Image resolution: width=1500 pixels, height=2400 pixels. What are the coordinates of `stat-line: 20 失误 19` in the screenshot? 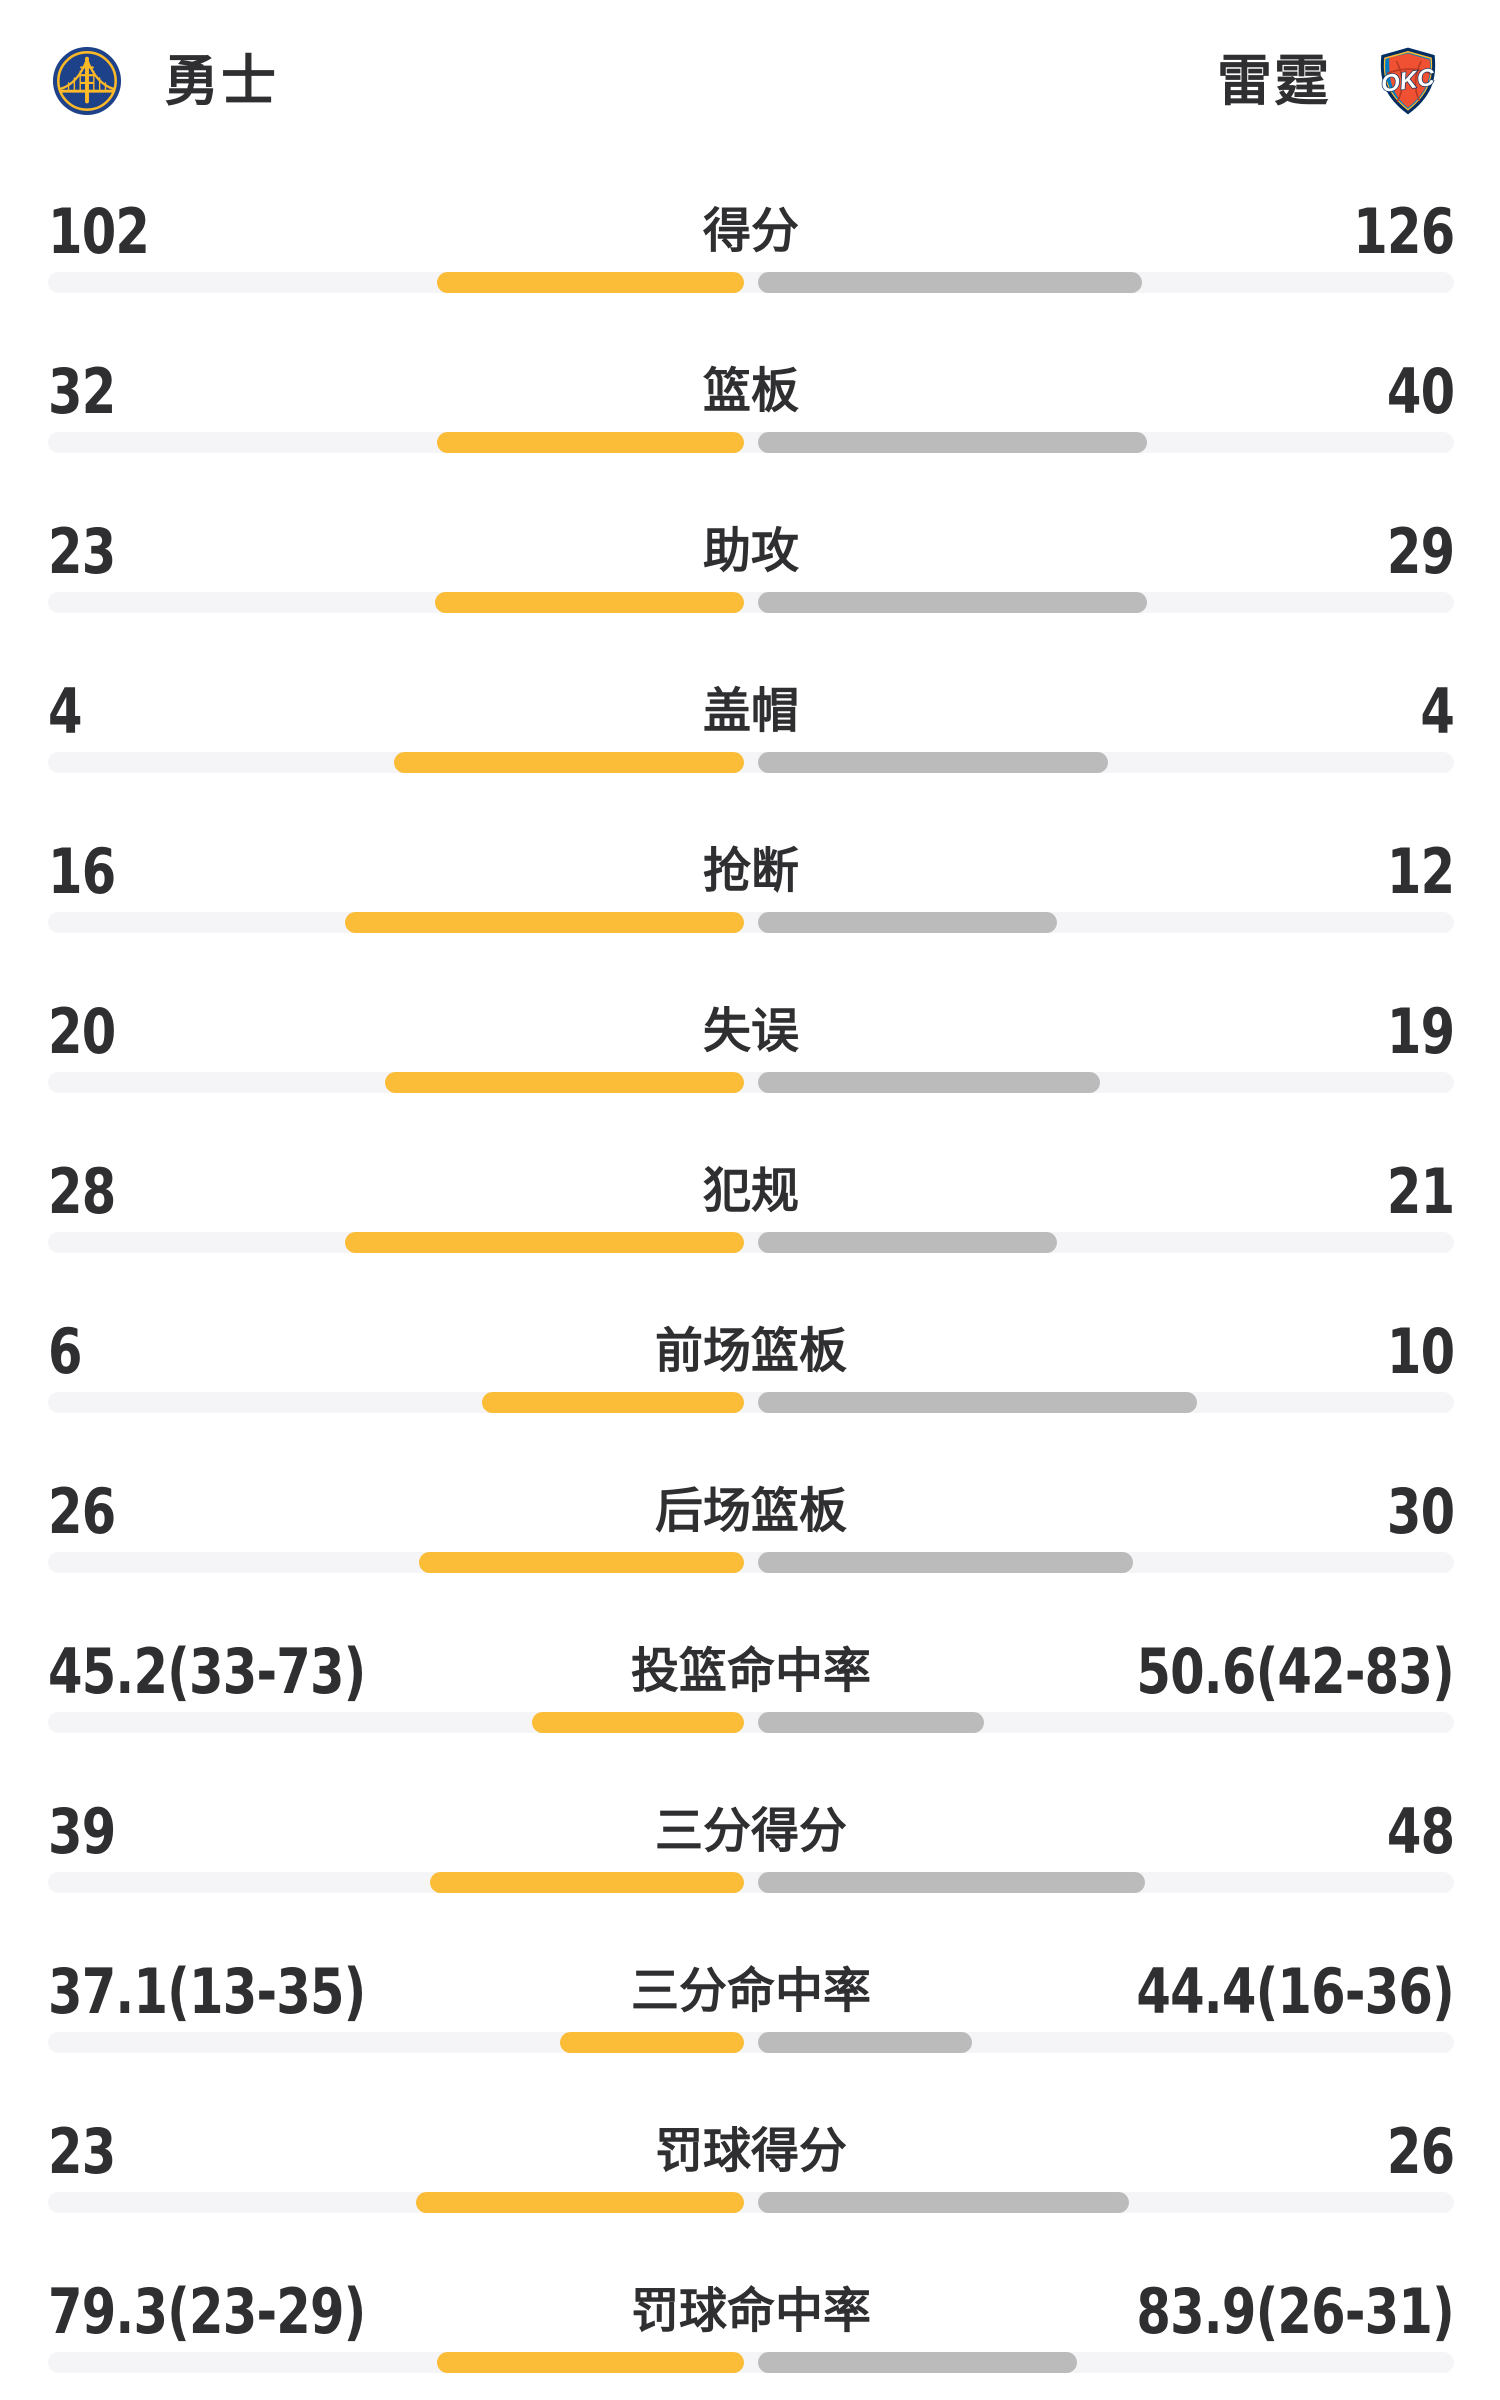 It's located at (751, 1031).